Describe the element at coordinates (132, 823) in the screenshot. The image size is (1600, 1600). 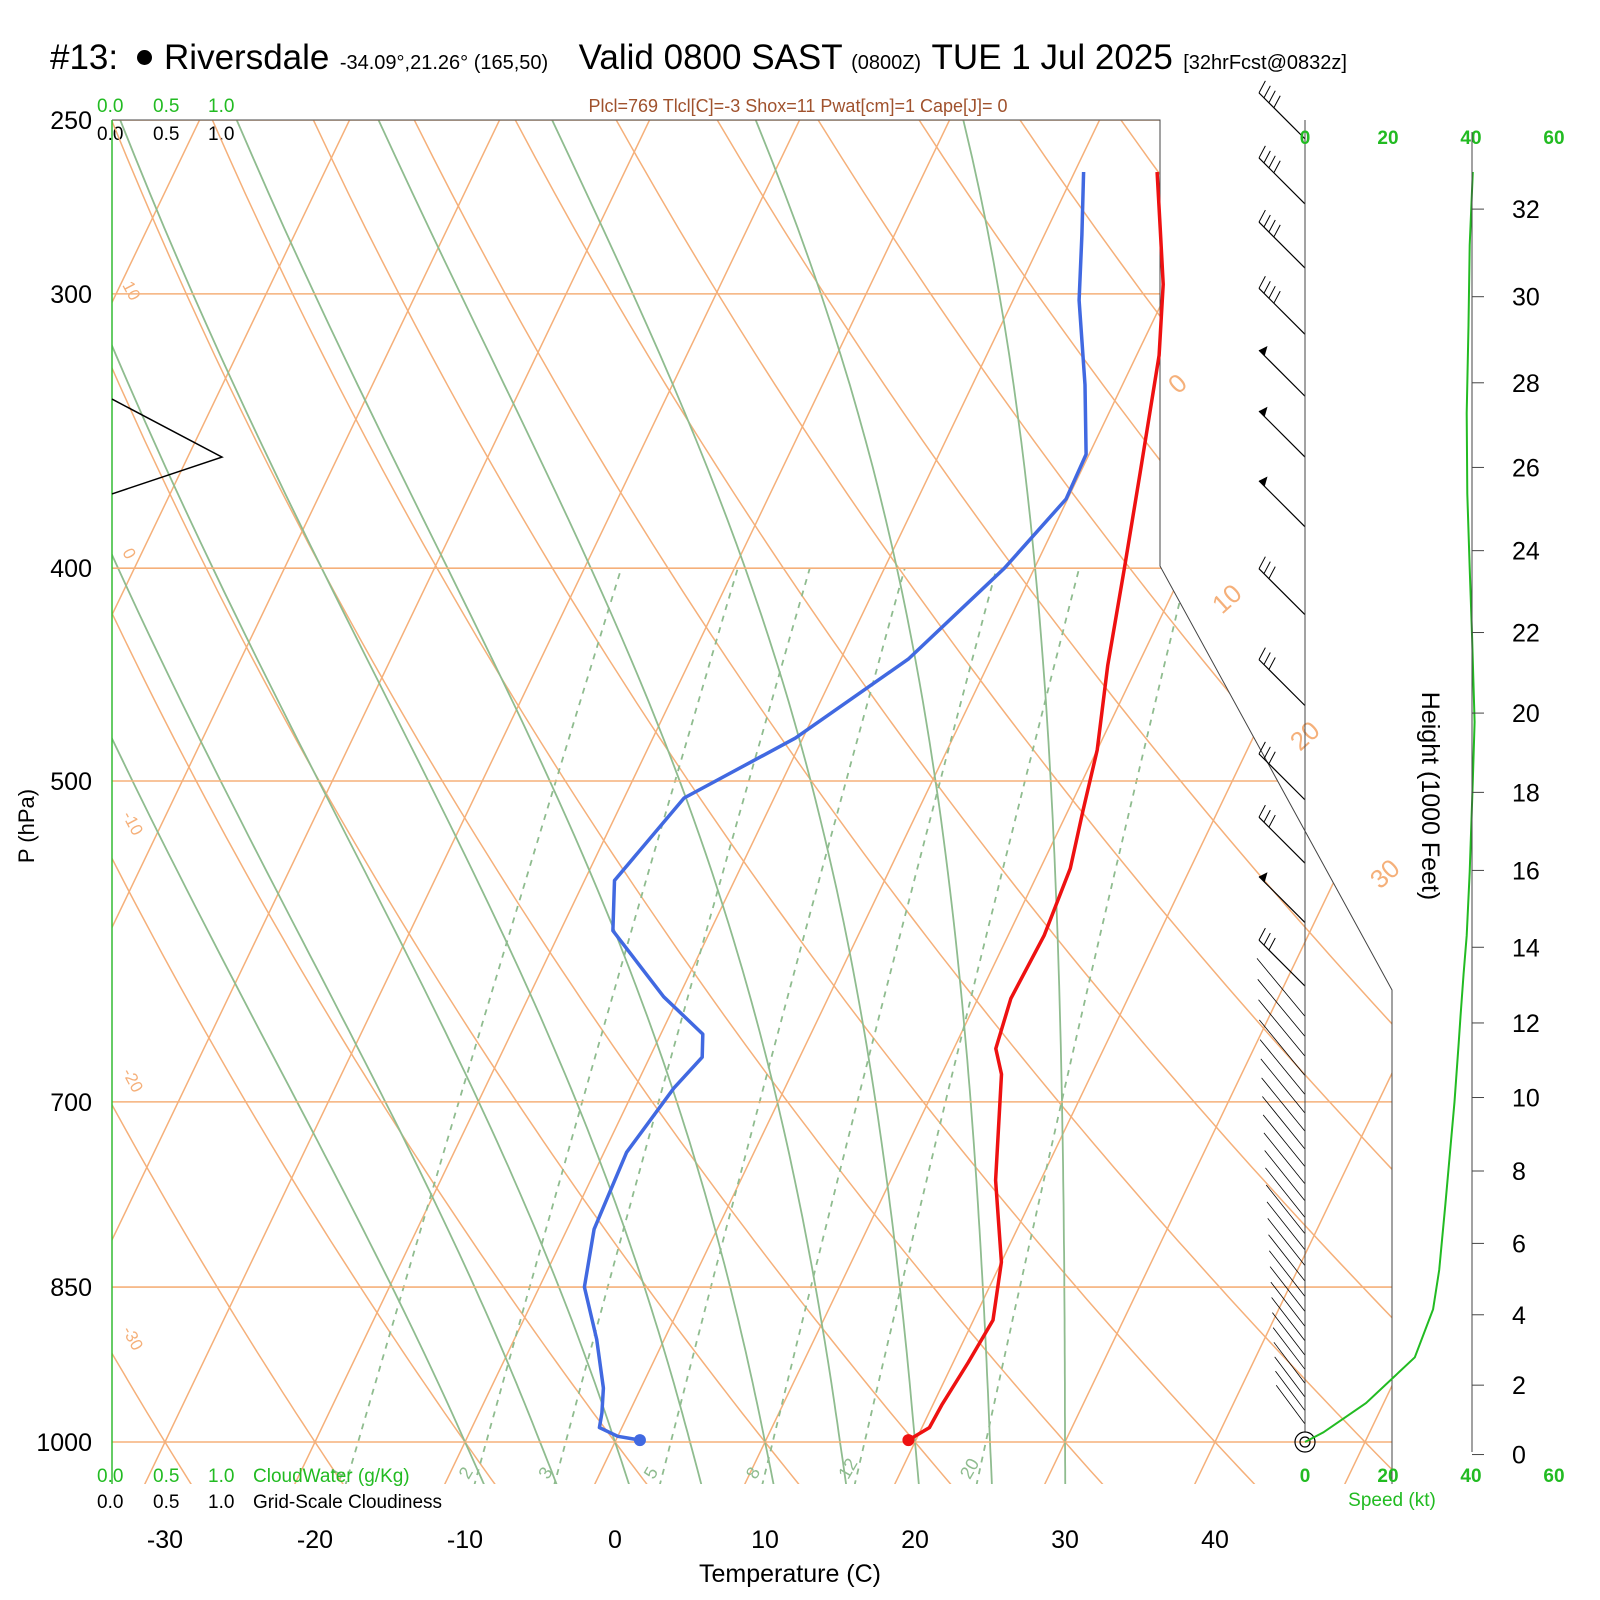
I see `isotherm-label: -10` at that location.